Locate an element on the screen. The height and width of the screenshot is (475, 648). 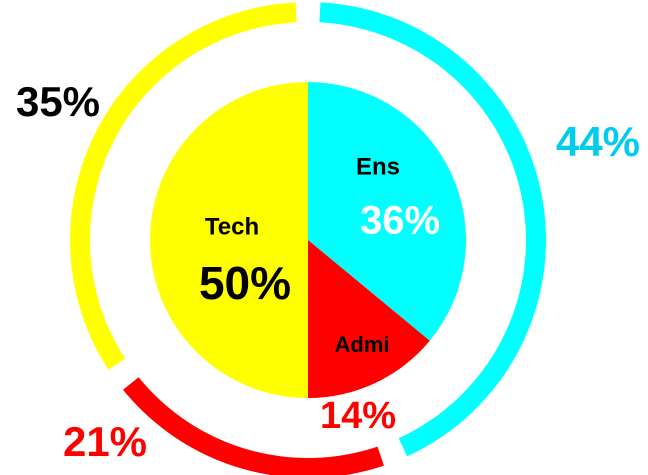
slice-value-label: 50% is located at coordinates (245, 283).